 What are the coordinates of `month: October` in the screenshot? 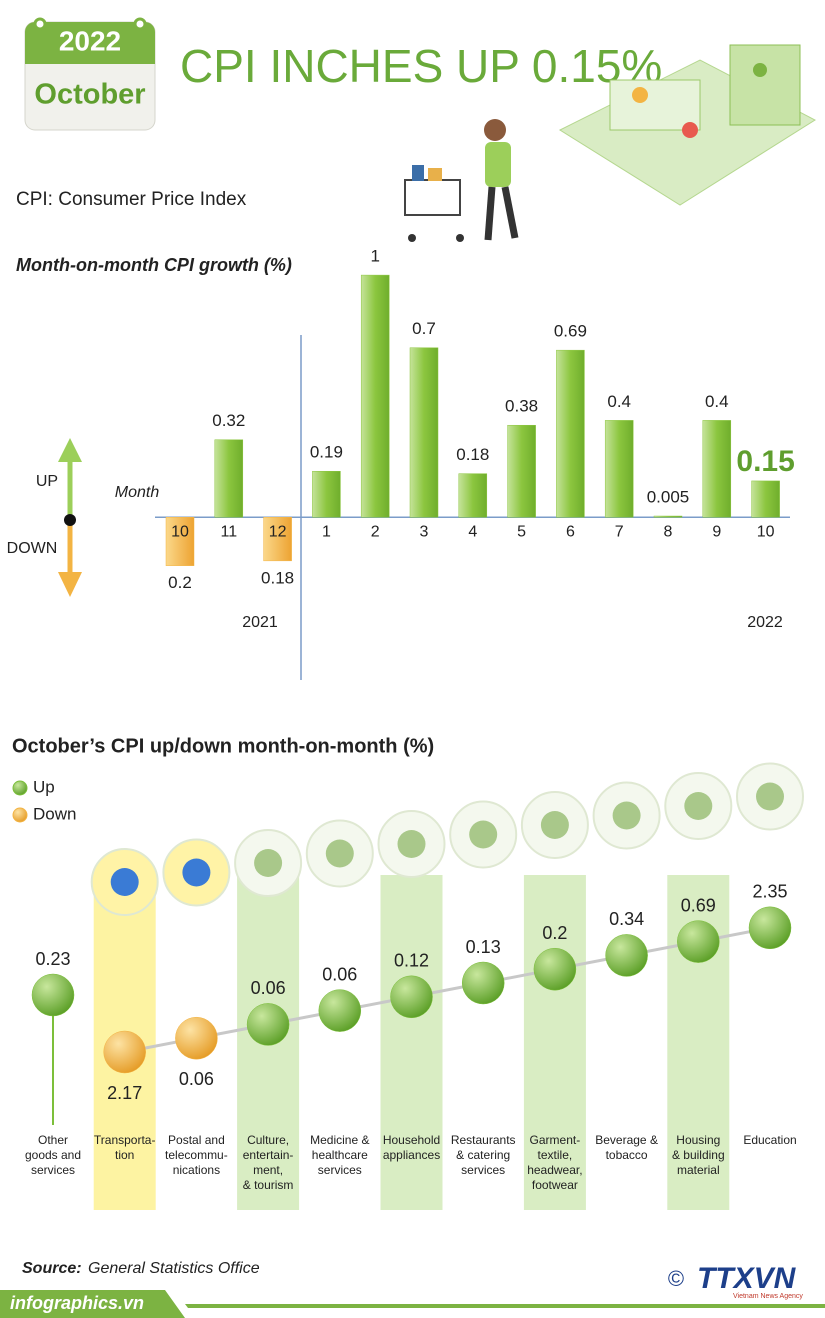 It's located at (89, 95).